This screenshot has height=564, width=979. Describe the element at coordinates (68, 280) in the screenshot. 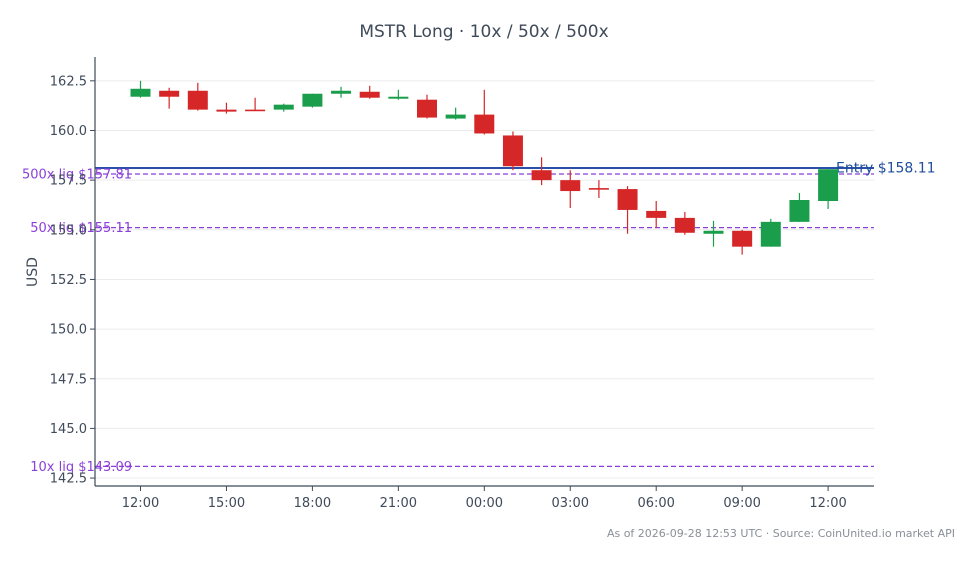

I see `y-tick-label: 152.5` at that location.